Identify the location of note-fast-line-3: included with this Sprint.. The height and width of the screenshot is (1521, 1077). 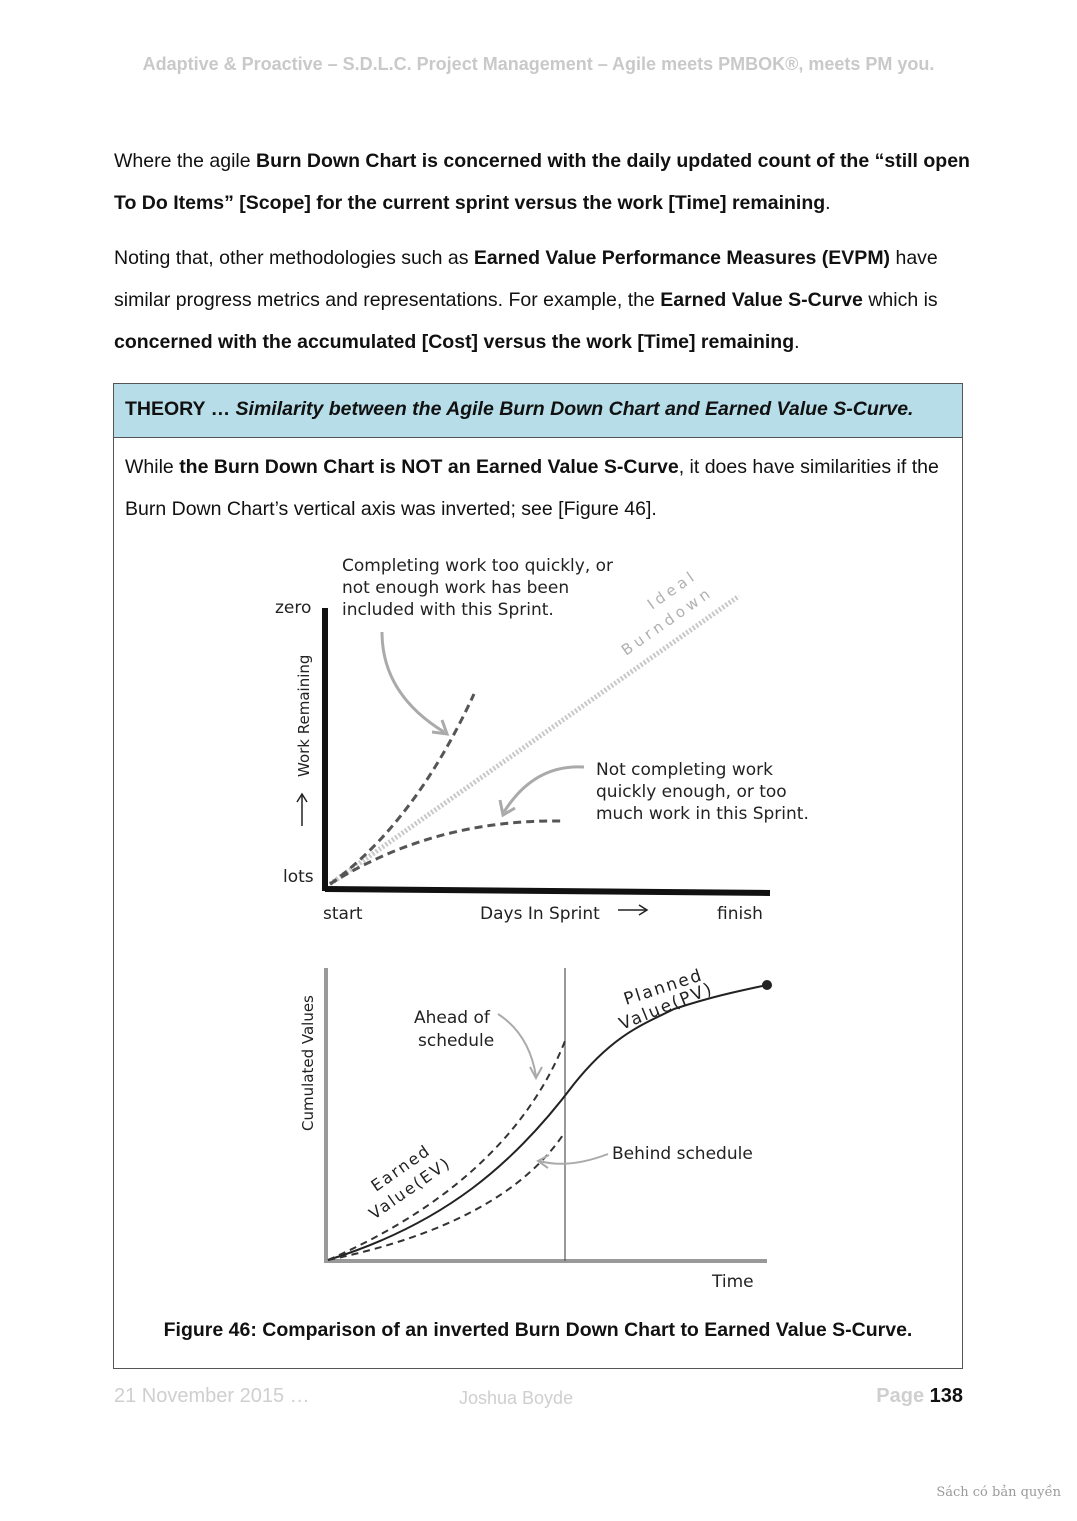
(448, 610).